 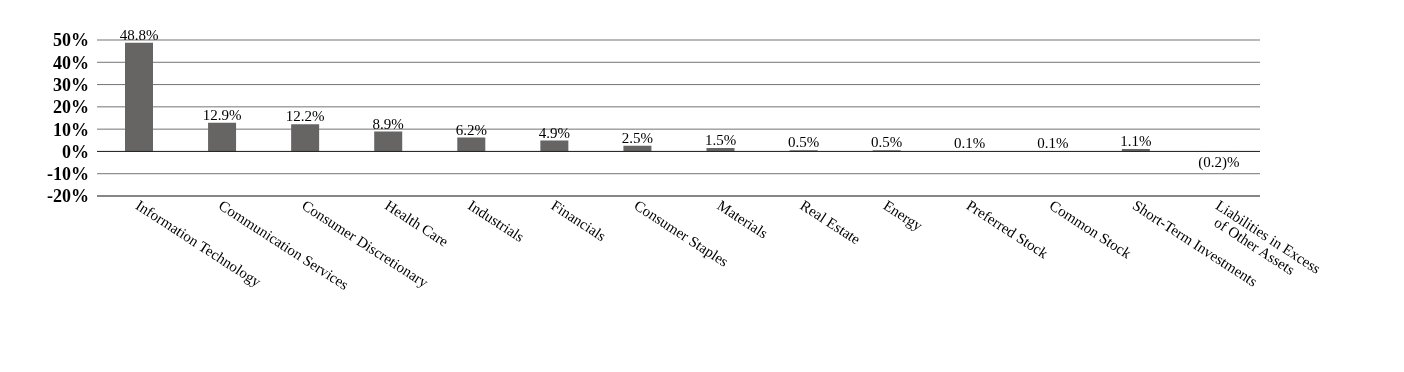 What do you see at coordinates (71, 84) in the screenshot?
I see `y-tick-label: 30%` at bounding box center [71, 84].